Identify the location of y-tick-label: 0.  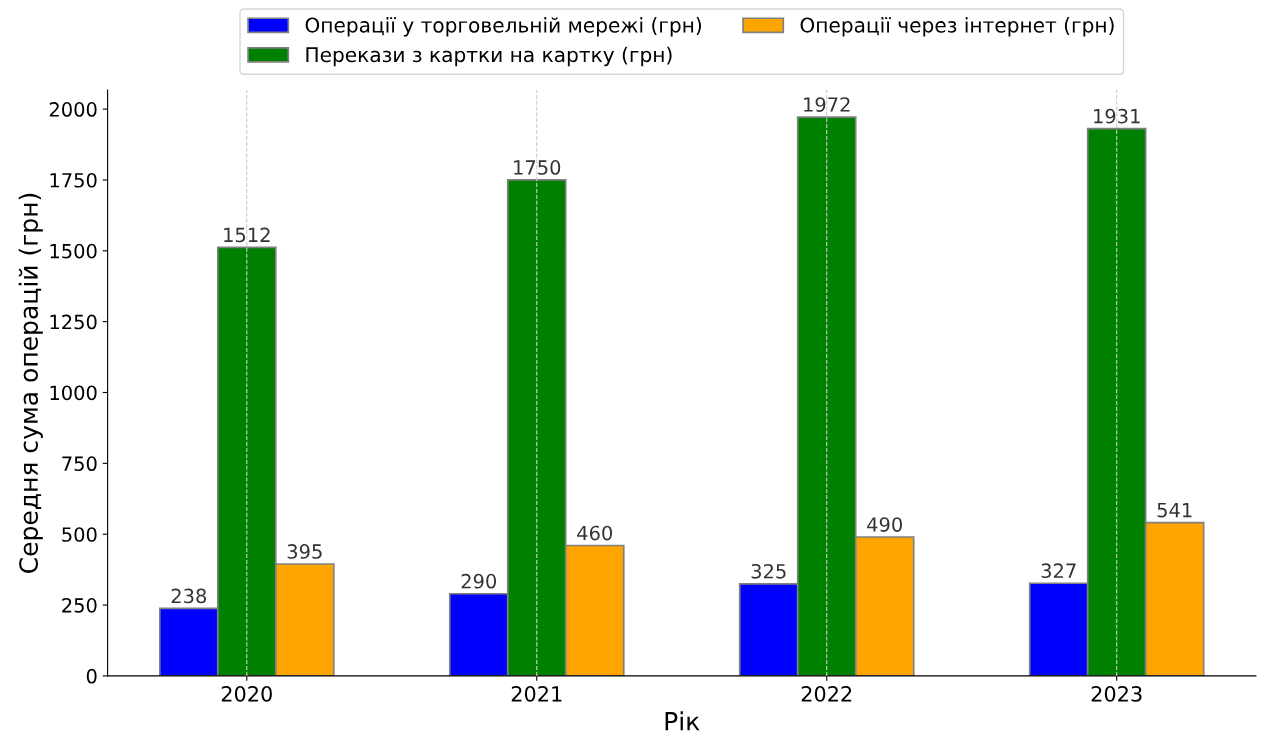
(91, 676).